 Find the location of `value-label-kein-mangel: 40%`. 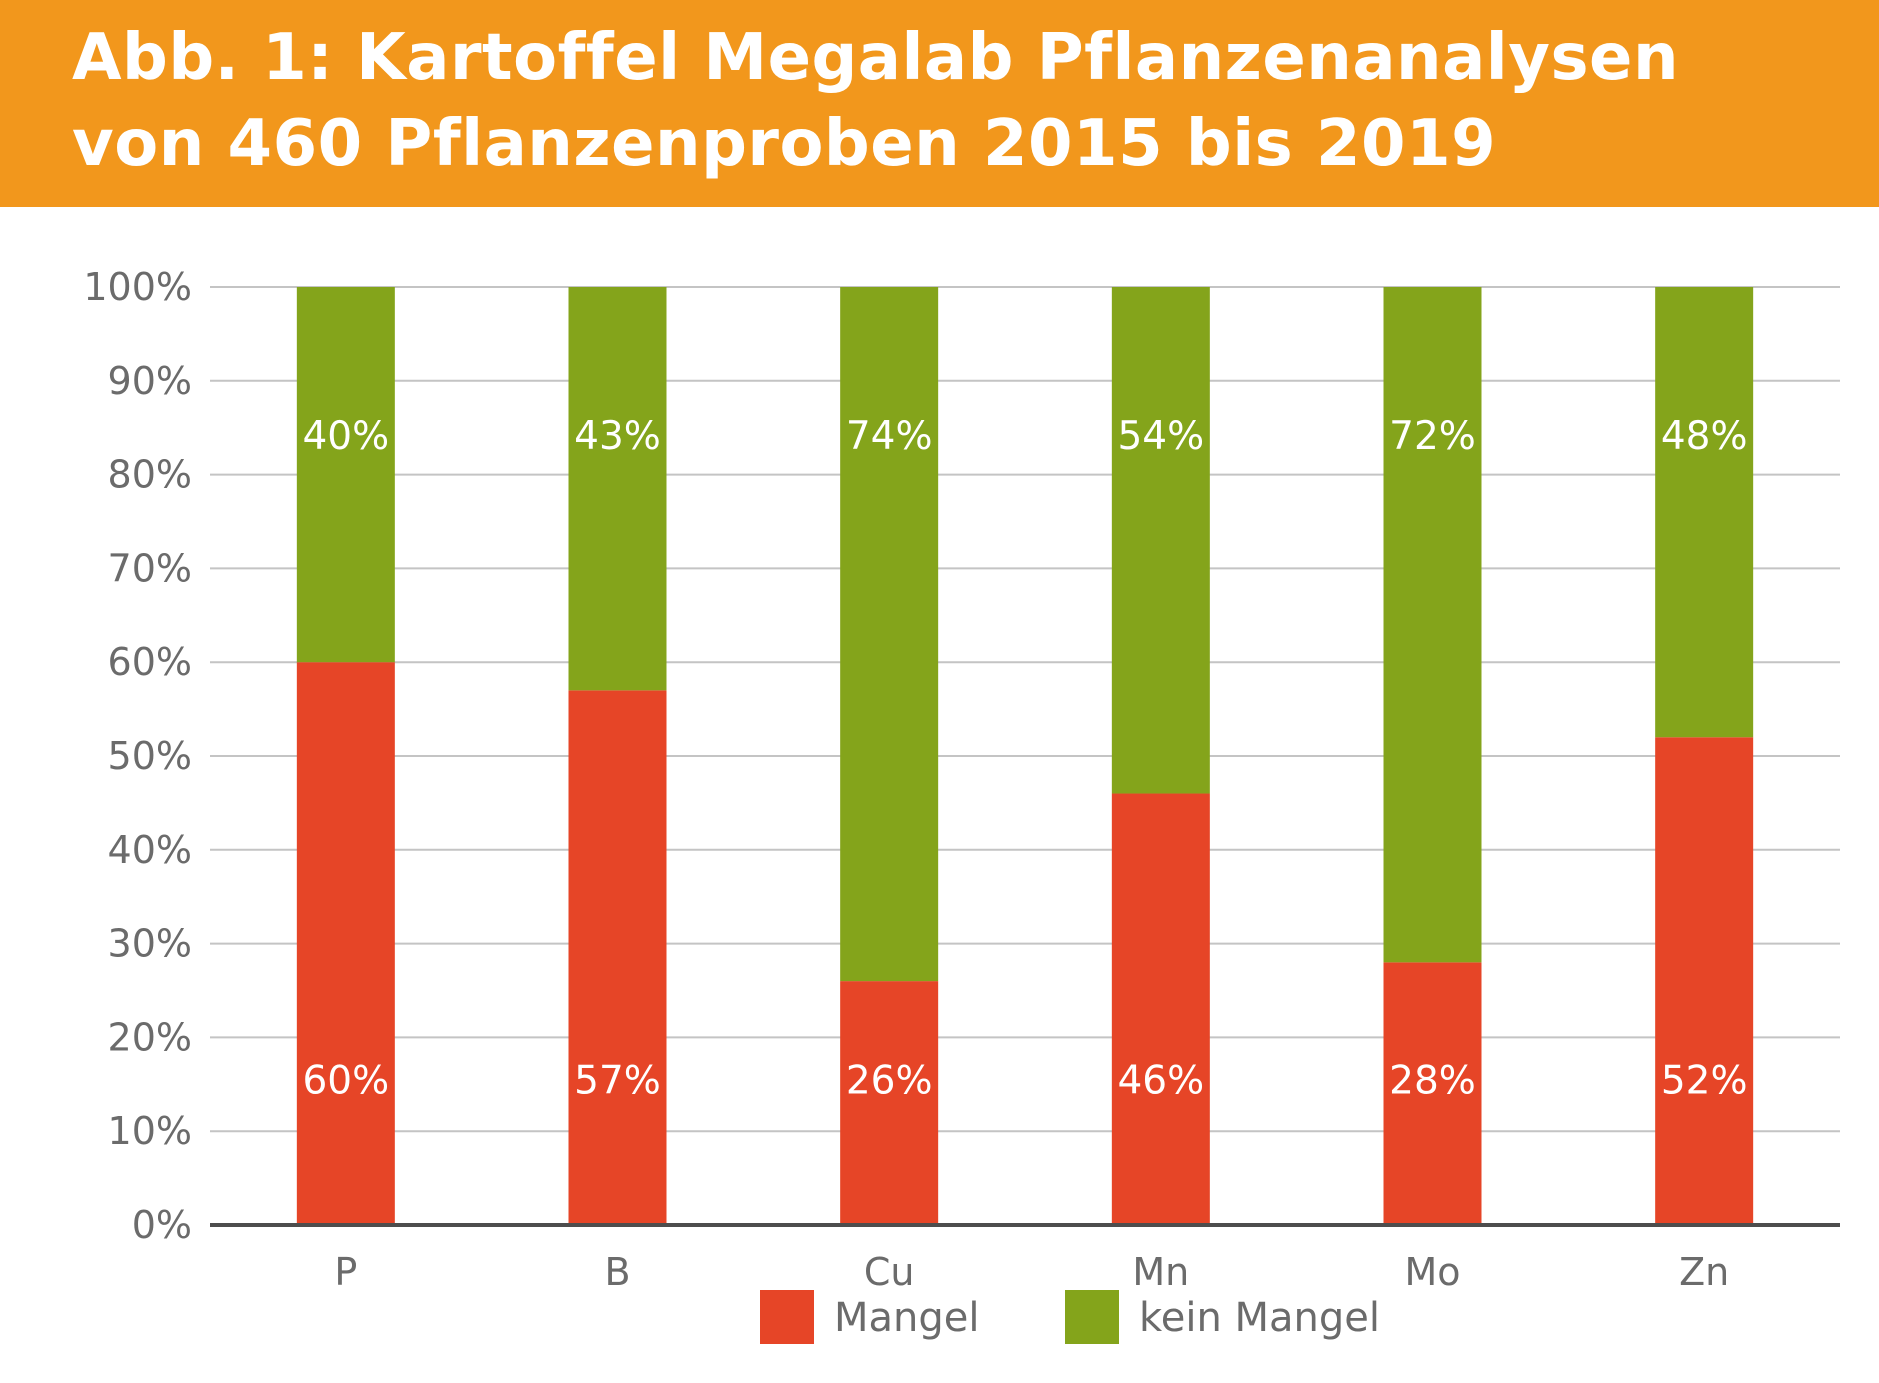

value-label-kein-mangel: 40% is located at coordinates (345, 436).